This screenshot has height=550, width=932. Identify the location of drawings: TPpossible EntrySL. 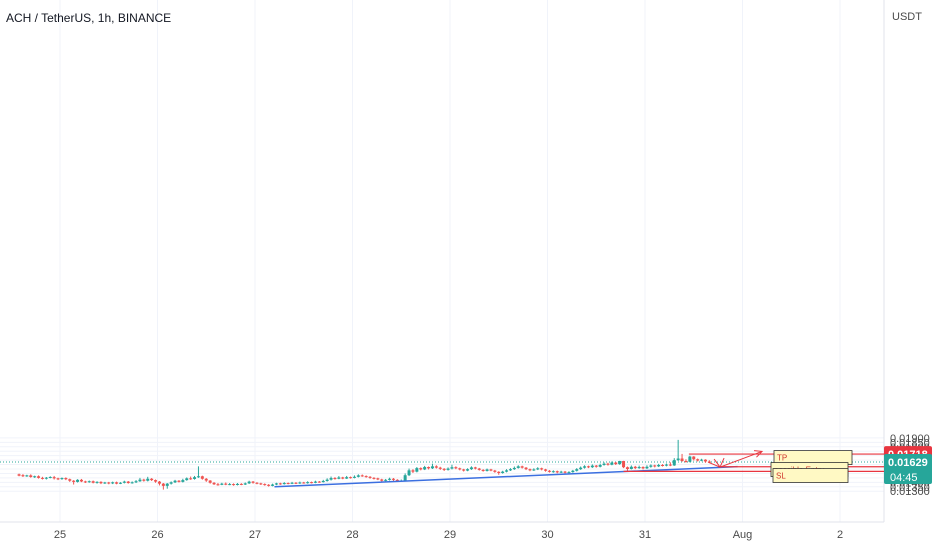
(579, 469).